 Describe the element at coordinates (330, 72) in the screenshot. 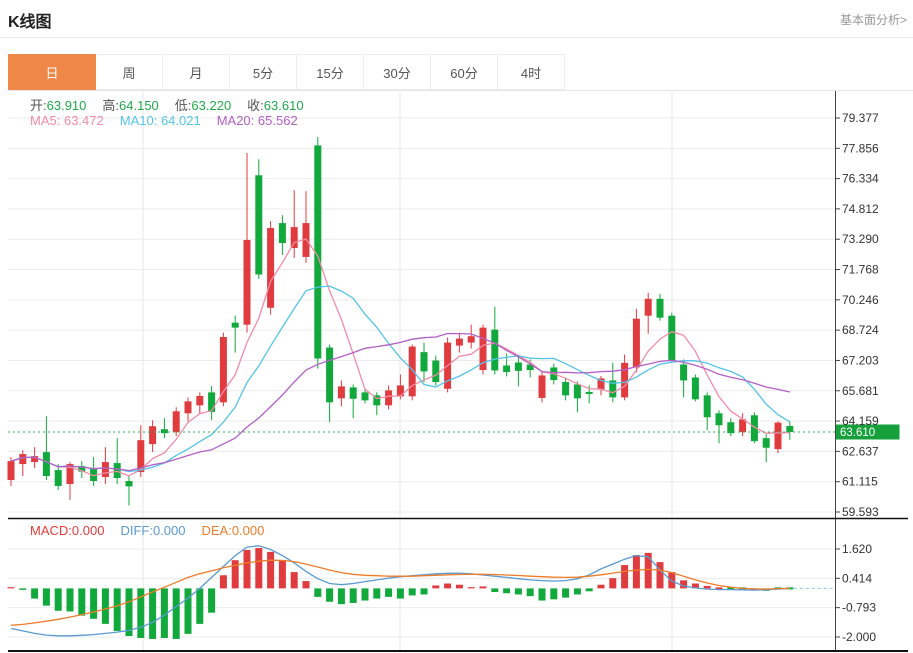

I see `tab-15min: 15分` at that location.